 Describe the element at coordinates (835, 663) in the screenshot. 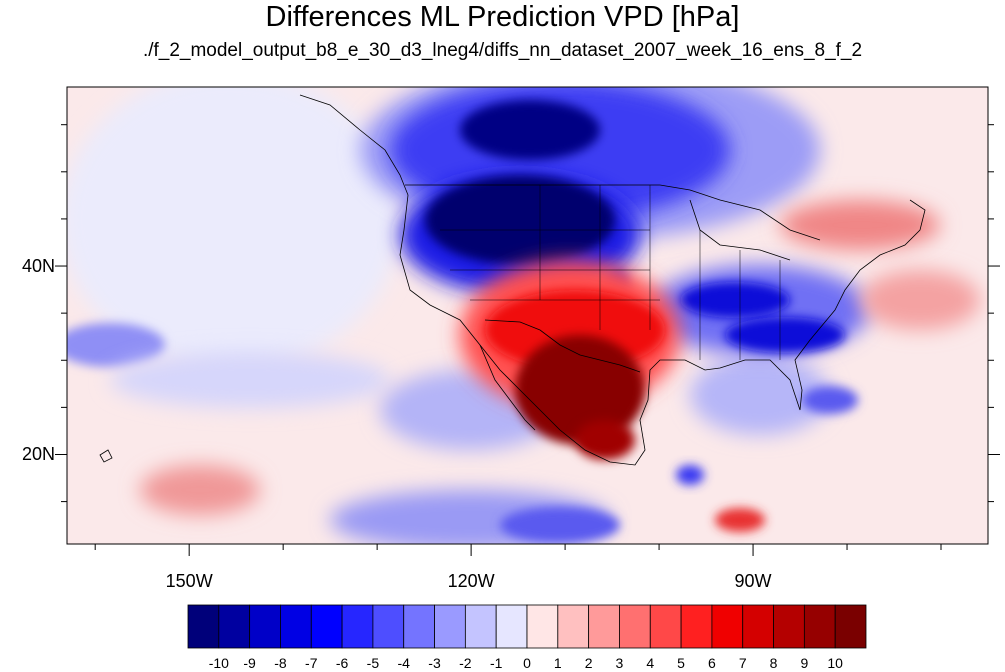

I see `colorbar-tick-label: 10` at that location.